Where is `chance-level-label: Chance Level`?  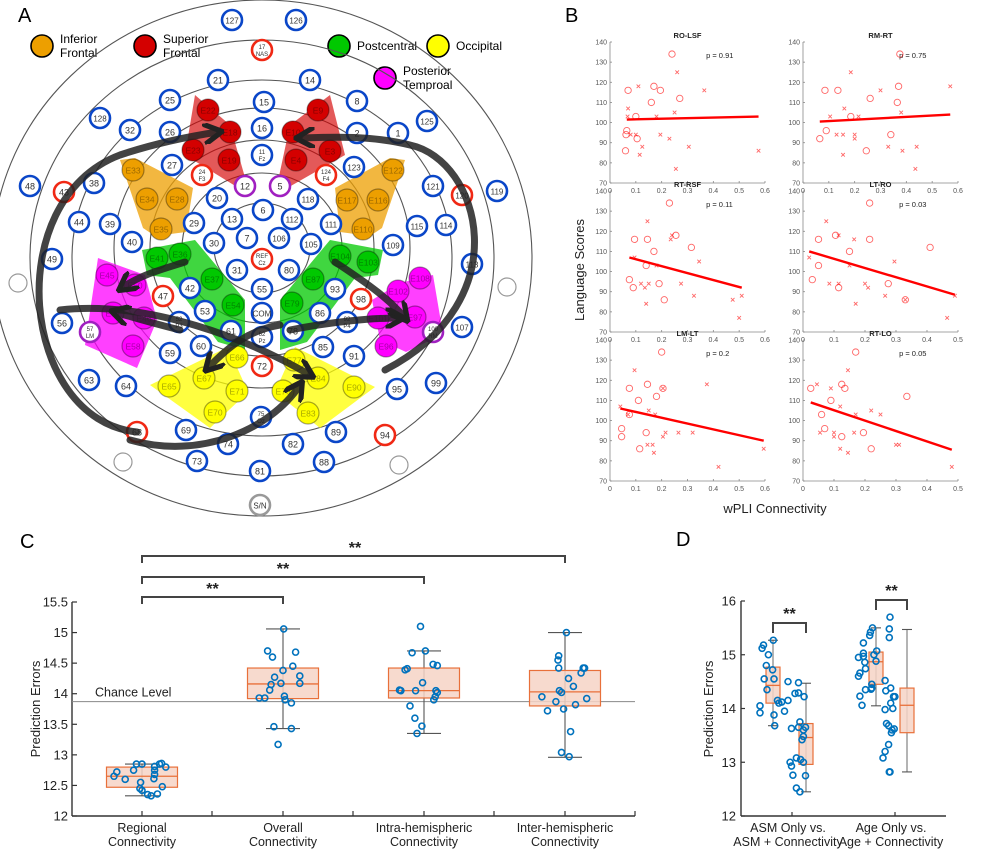
chance-level-label: Chance Level is located at coordinates (133, 693).